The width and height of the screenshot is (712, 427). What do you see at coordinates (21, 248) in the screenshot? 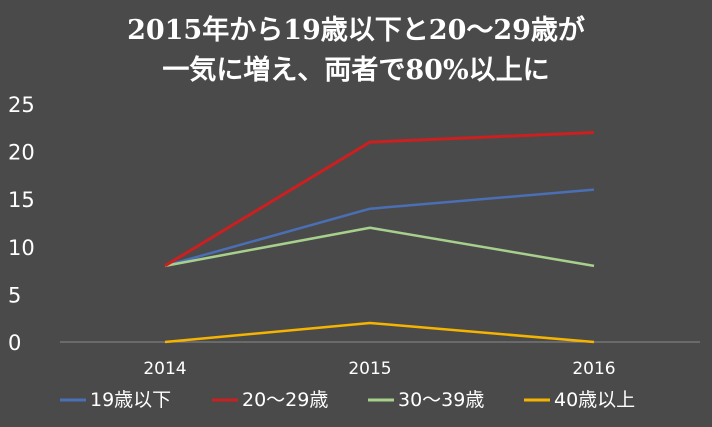
I see `y-tick-label-2: 10` at bounding box center [21, 248].